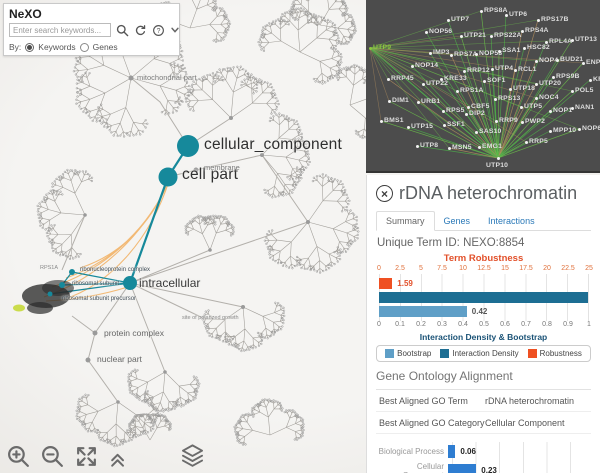 The image size is (600, 473). I want to click on gene-node-label: UTP5, so click(533, 106).